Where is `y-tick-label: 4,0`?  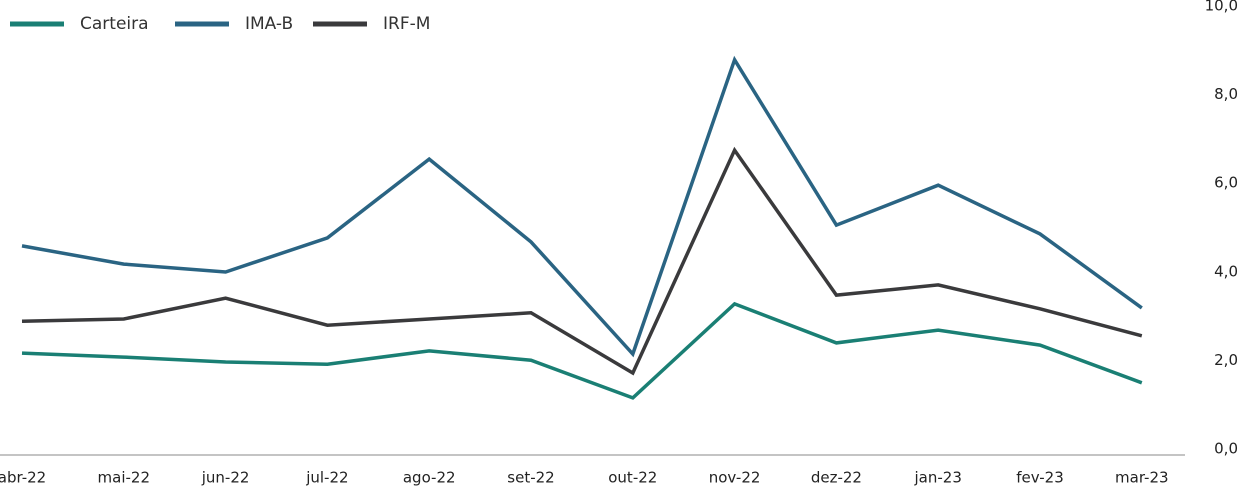 y-tick-label: 4,0 is located at coordinates (1226, 271).